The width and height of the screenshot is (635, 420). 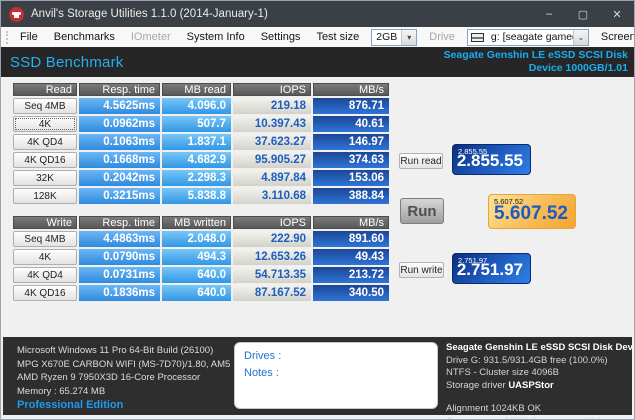 I want to click on mbs-cell: 153.06, so click(x=351, y=178).